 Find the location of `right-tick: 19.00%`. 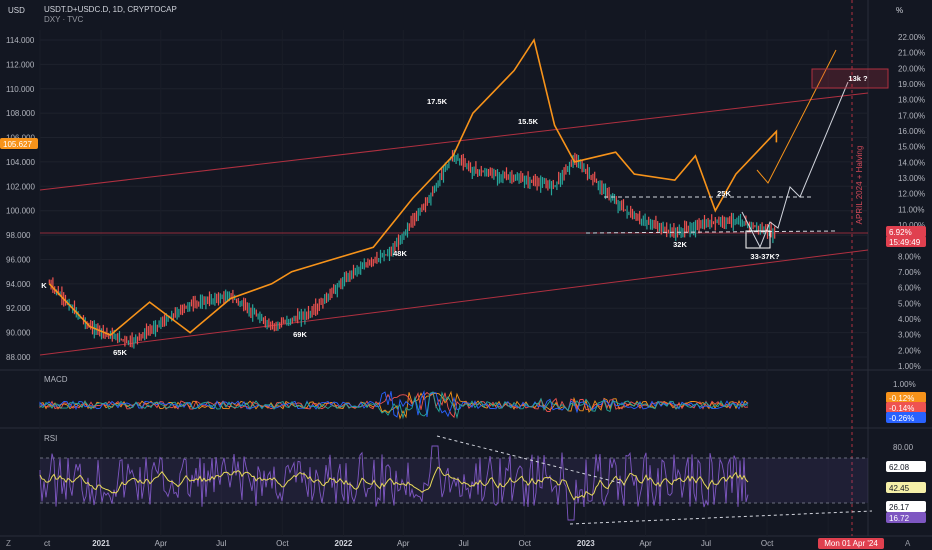

right-tick: 19.00% is located at coordinates (911, 84).